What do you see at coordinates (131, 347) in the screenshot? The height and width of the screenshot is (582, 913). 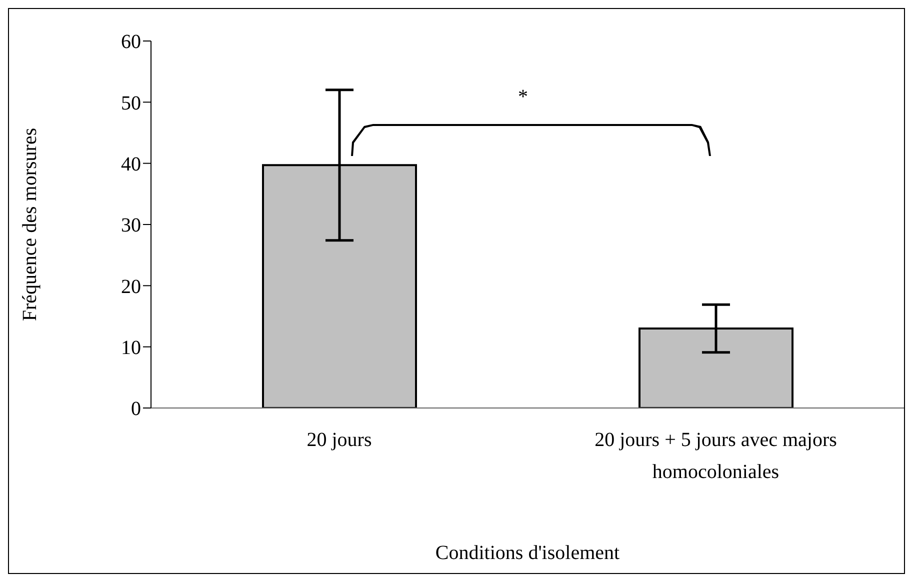 I see `y-tick-label: 10` at bounding box center [131, 347].